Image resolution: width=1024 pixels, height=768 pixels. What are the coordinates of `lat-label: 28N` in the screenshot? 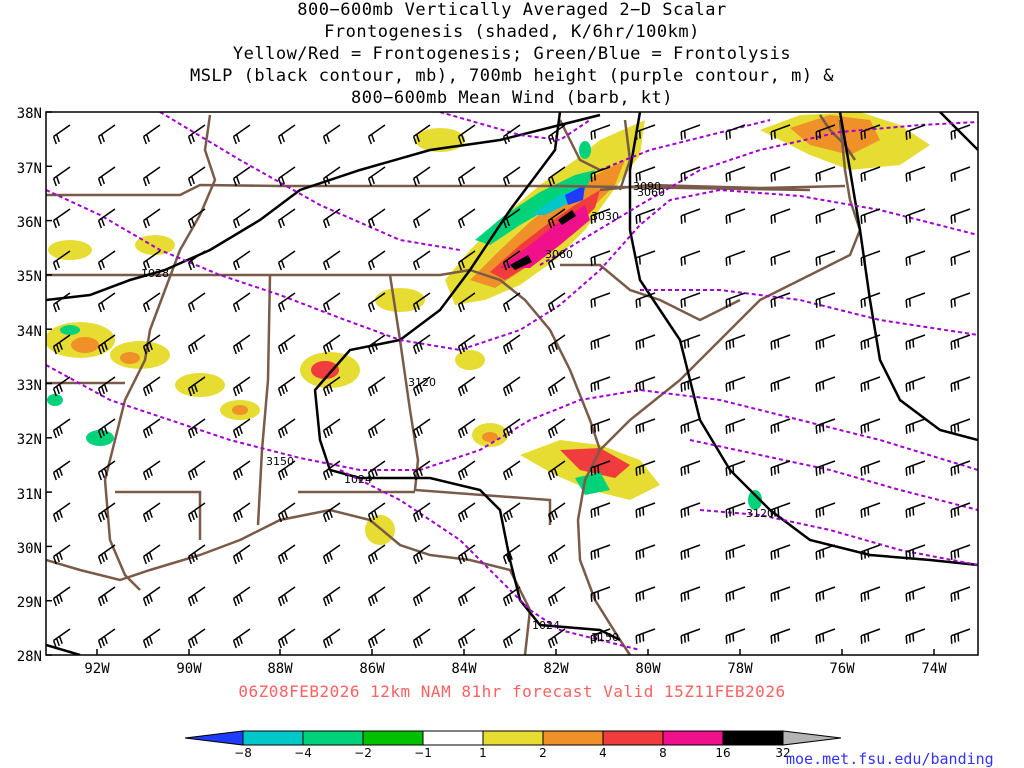 It's located at (29, 657).